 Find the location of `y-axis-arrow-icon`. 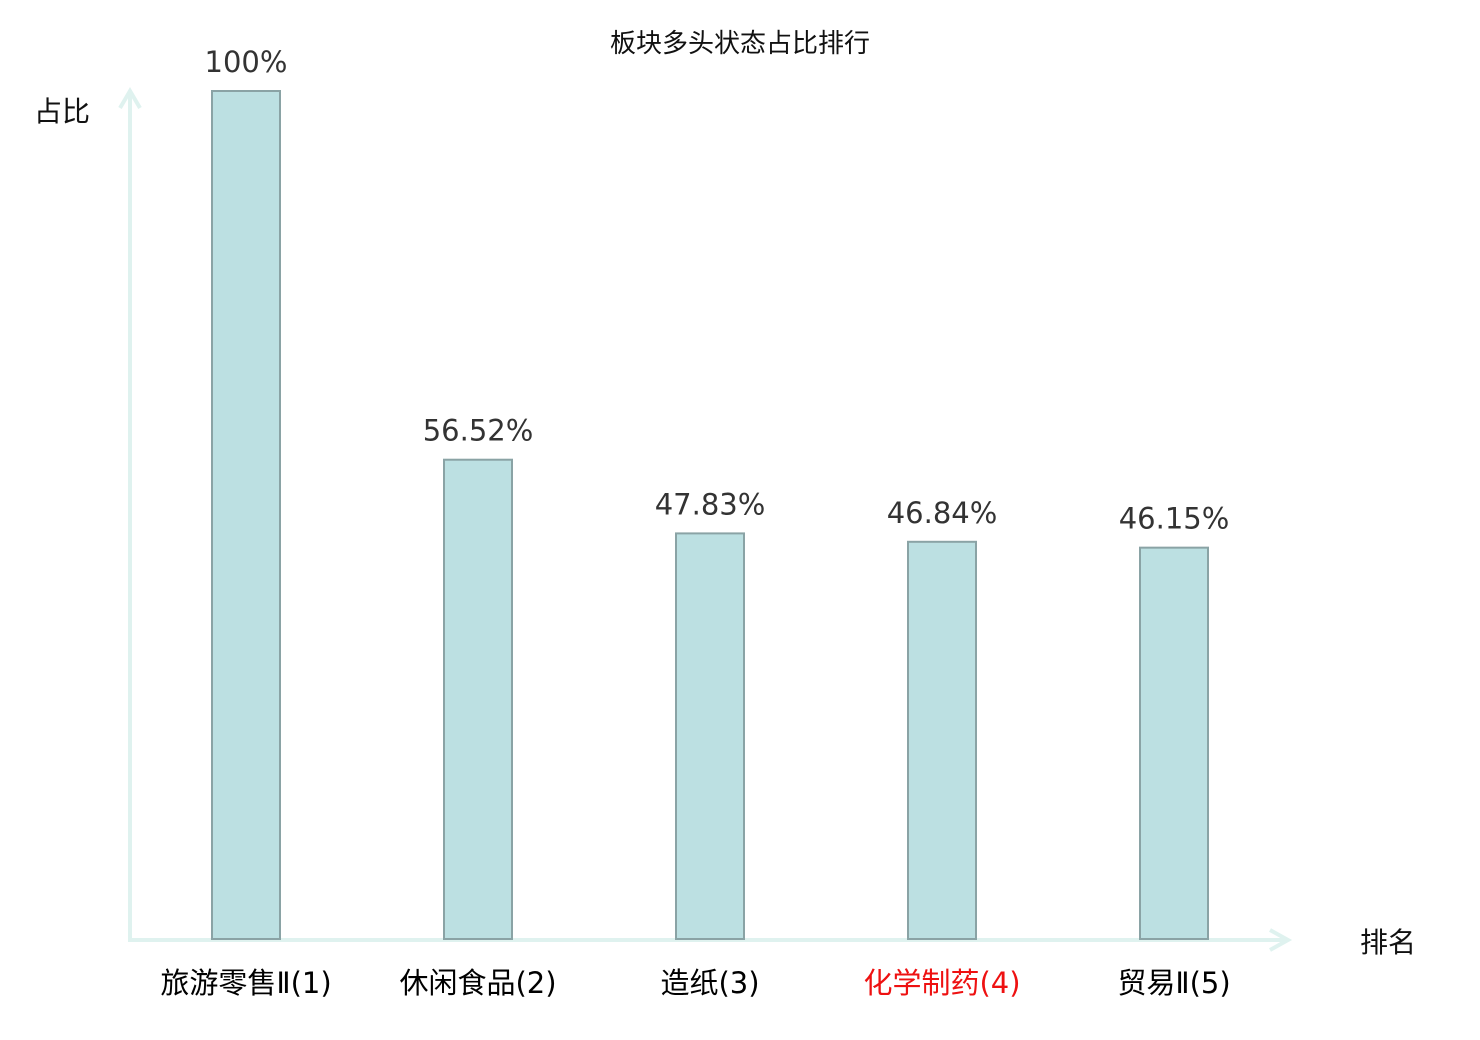

y-axis-arrow-icon is located at coordinates (130, 98).